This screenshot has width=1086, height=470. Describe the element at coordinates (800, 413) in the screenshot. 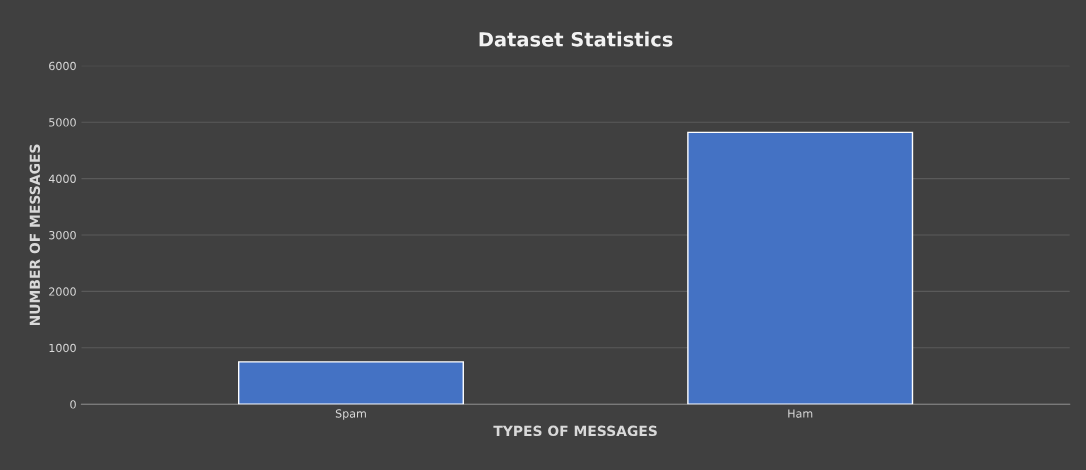

I see `x-tick-label: Ham` at that location.